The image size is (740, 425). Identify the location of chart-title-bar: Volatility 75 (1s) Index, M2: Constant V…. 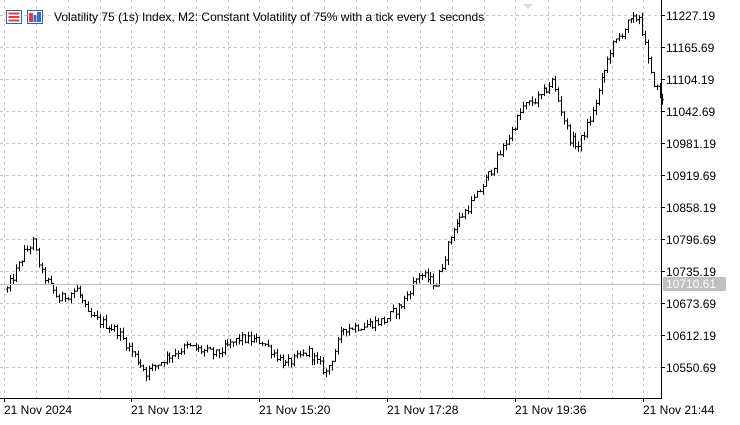
(245, 17).